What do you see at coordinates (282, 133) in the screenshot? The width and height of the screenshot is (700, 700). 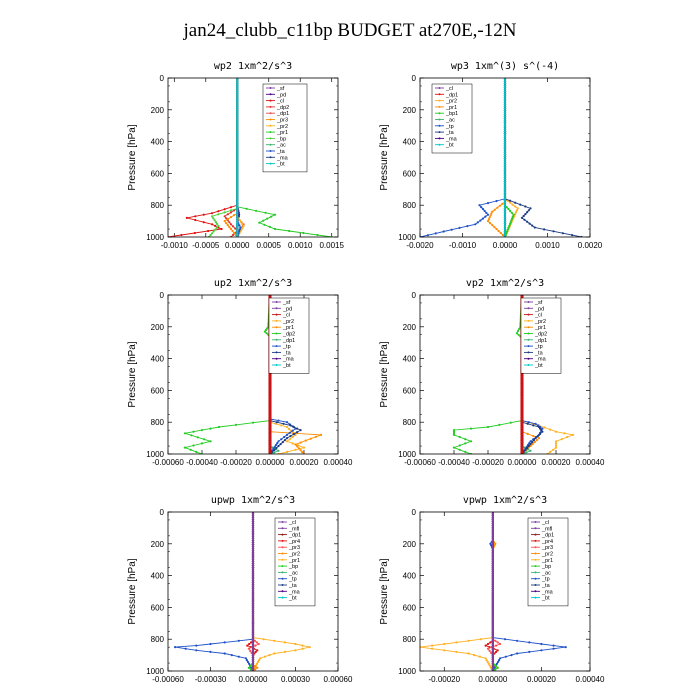 I see `legend-label: _pr1` at bounding box center [282, 133].